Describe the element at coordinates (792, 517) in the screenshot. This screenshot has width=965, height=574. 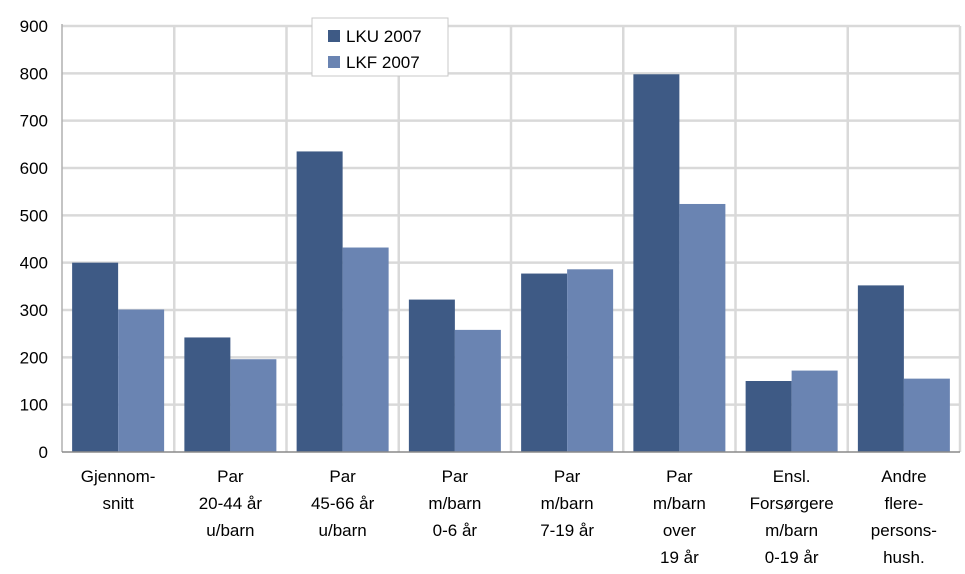
I see `x-category-label: Ensl. Forsørgere m/barn 0-19 år` at that location.